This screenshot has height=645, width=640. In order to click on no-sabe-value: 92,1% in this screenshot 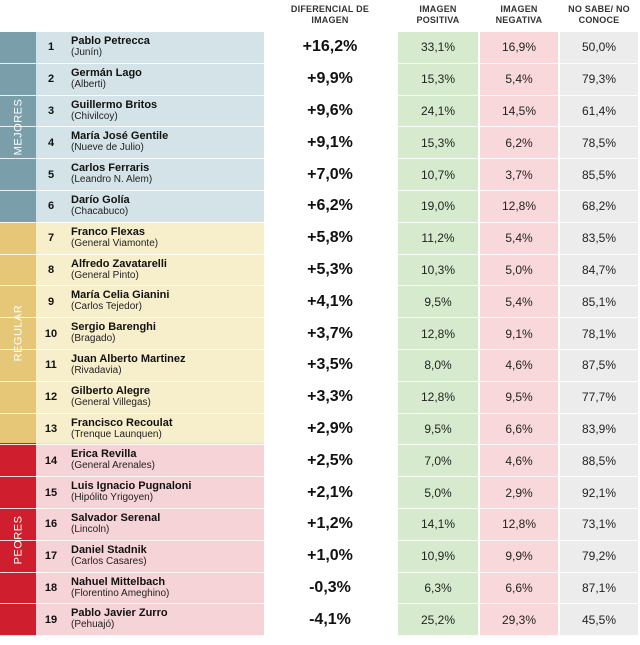, I will do `click(599, 492)`.